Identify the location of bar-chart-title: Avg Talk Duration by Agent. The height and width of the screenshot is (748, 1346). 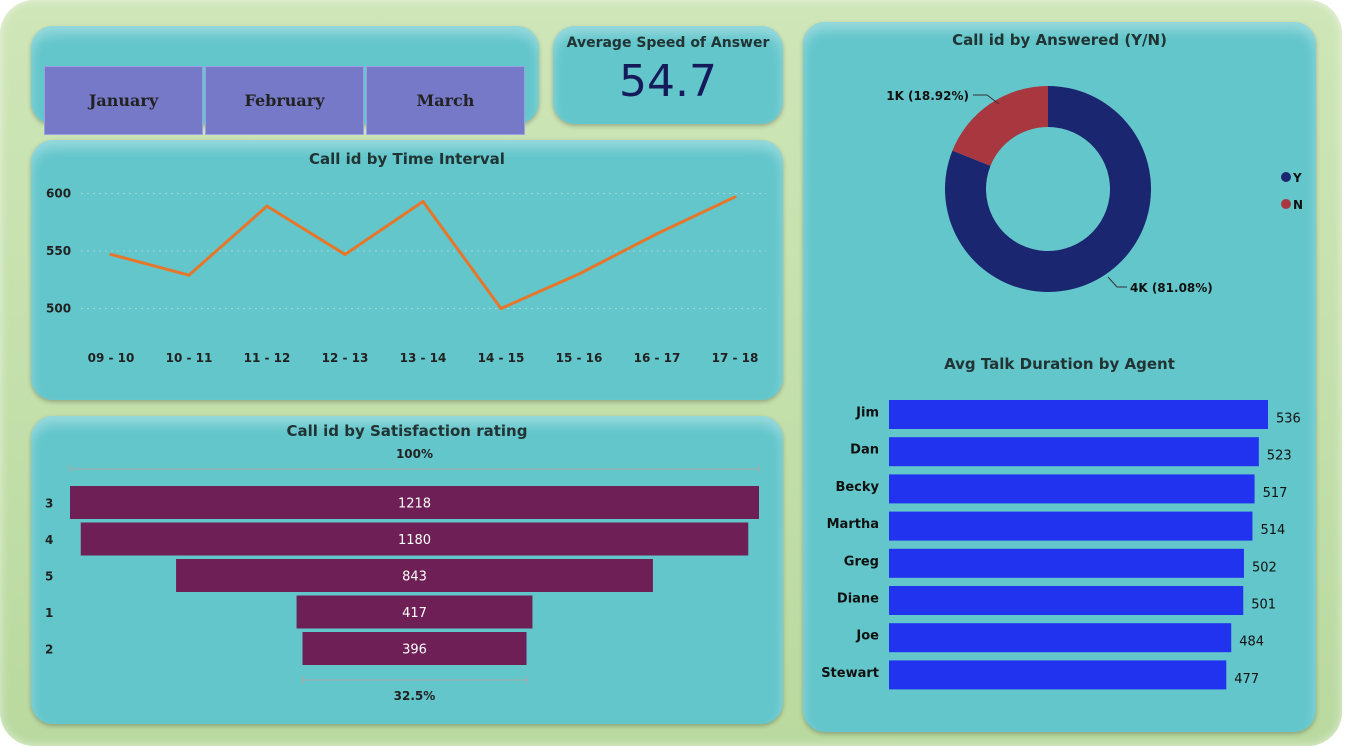
(1059, 364).